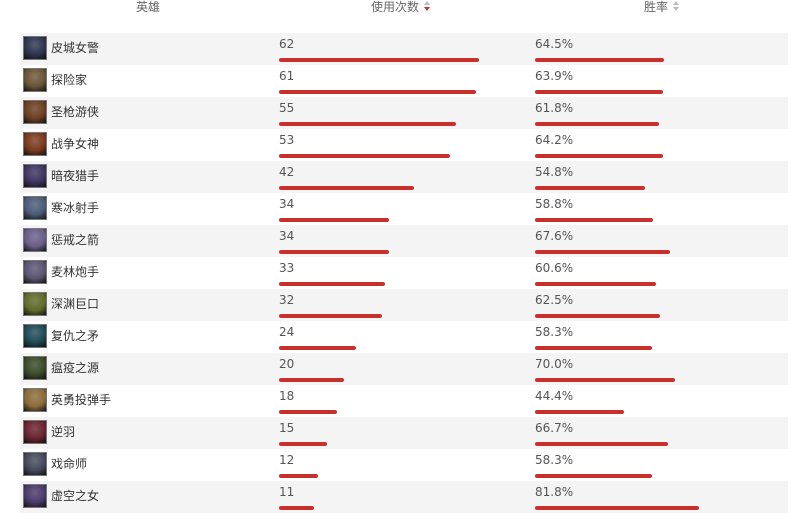  I want to click on hero-name: 虚空之女, so click(75, 496).